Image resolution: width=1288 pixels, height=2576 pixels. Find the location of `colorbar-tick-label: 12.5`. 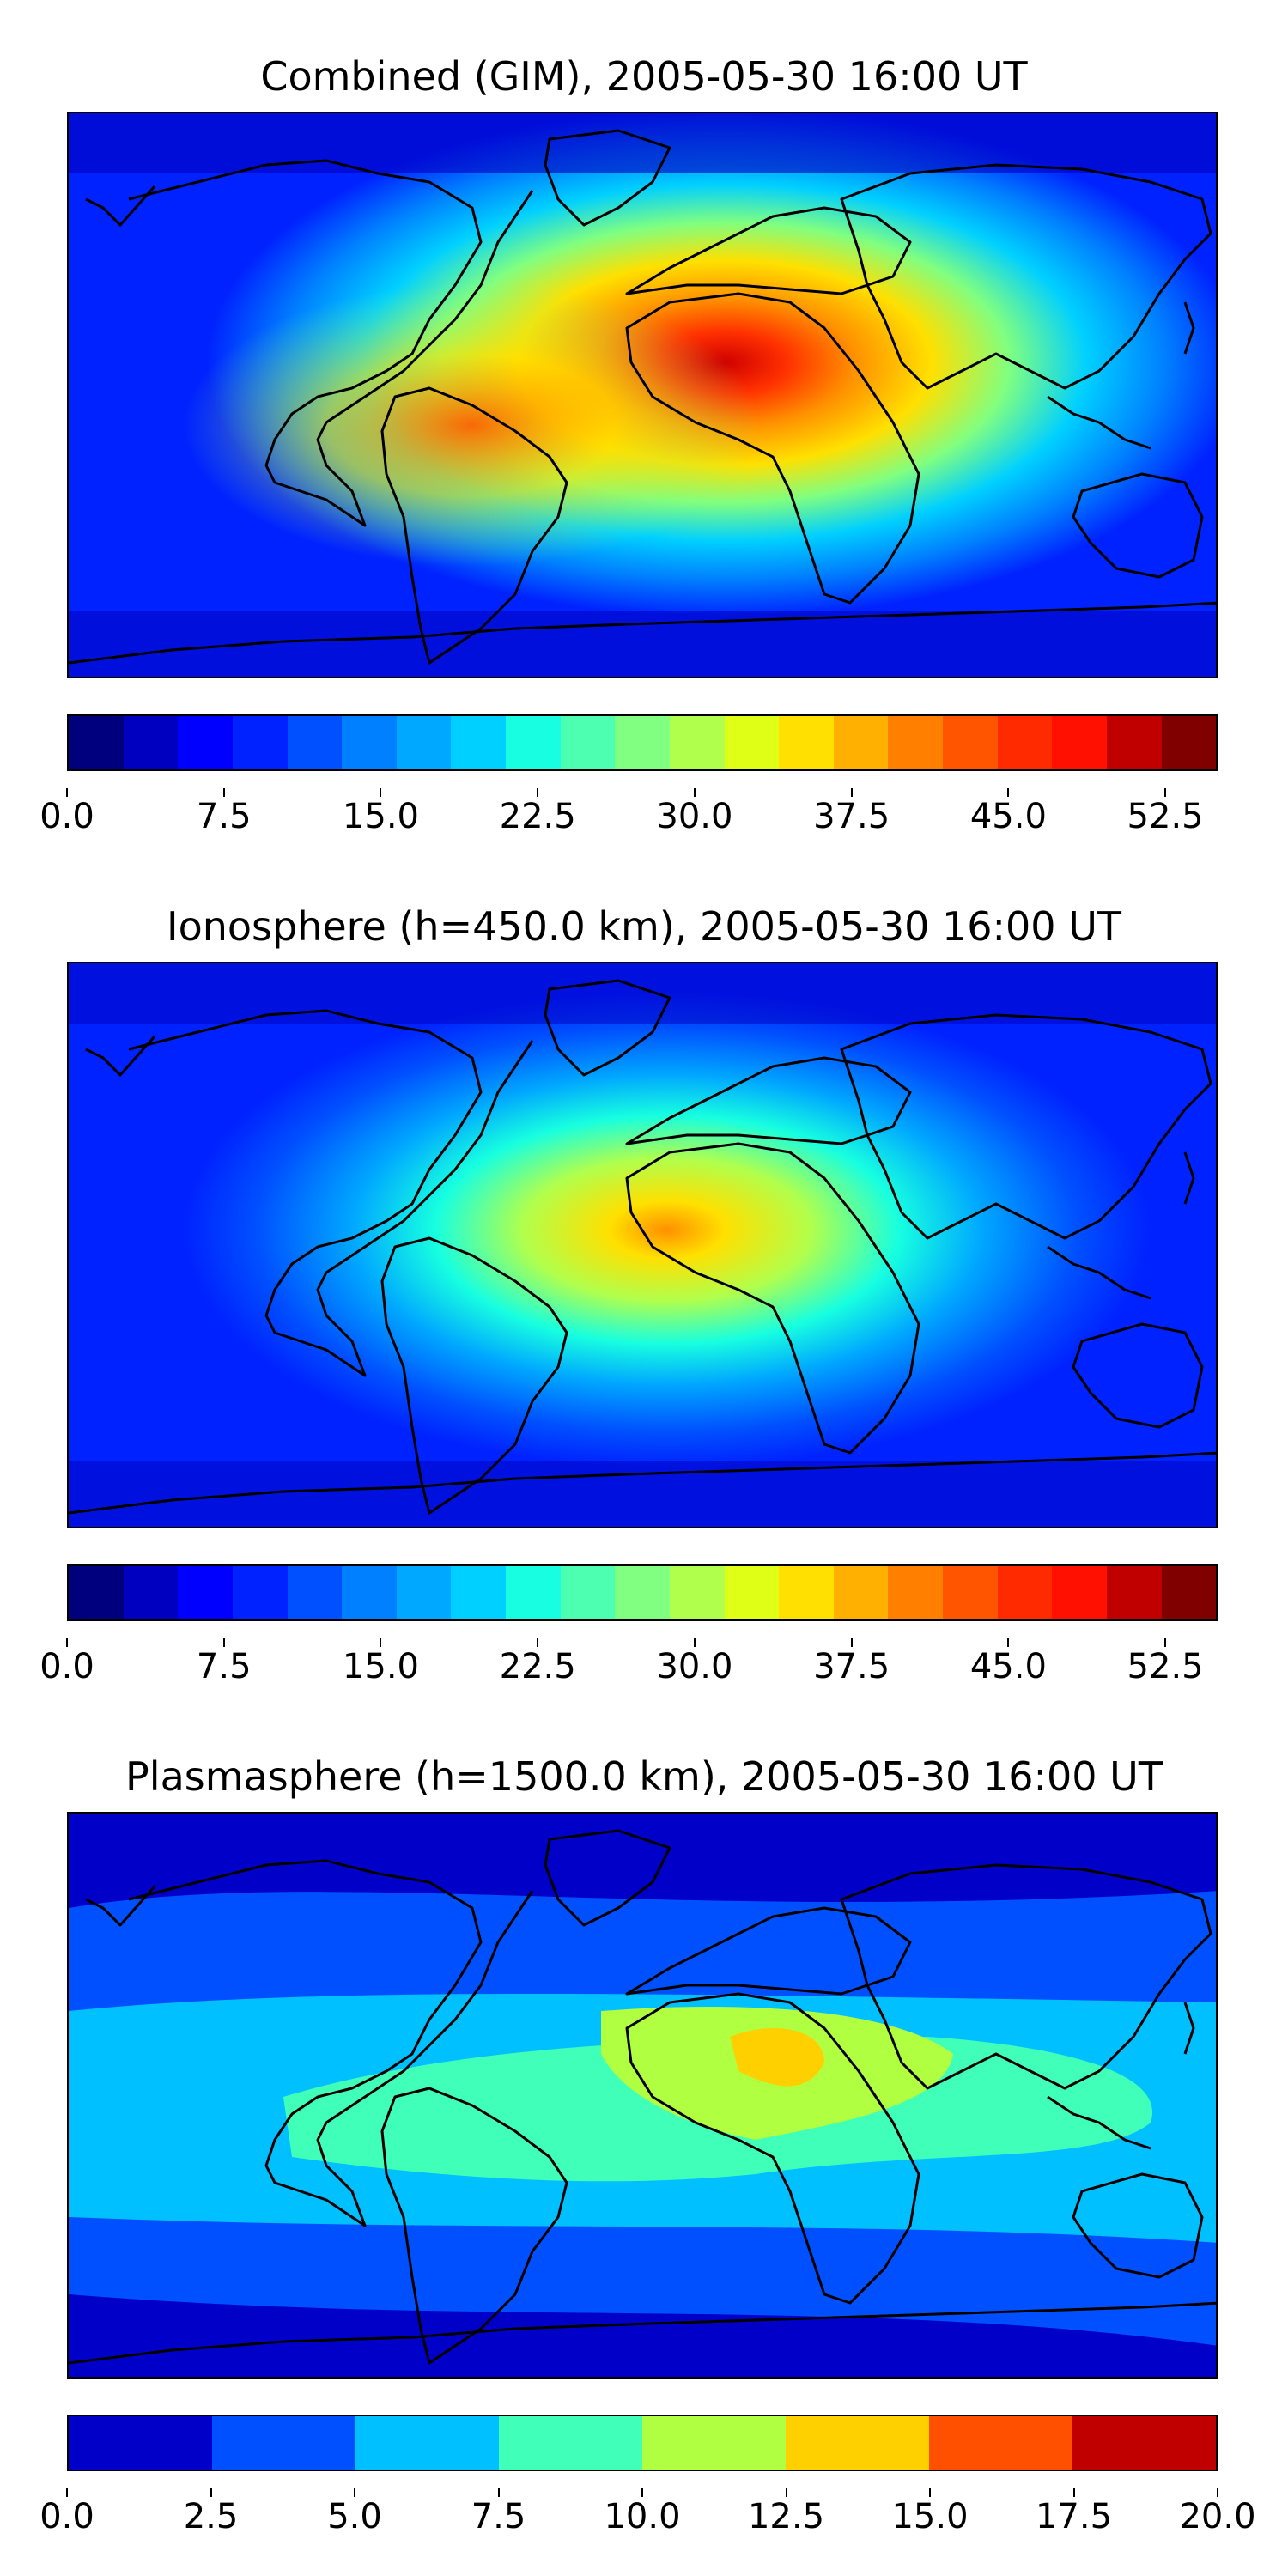

colorbar-tick-label: 12.5 is located at coordinates (786, 2517).